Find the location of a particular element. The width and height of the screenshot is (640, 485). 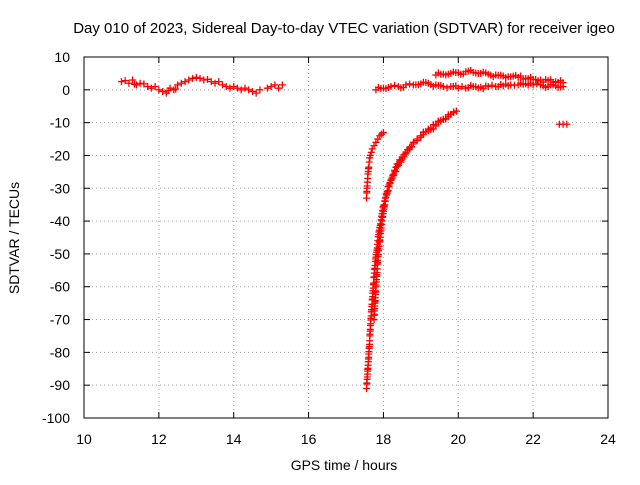

y-tick-label: -20 is located at coordinates (60, 155).